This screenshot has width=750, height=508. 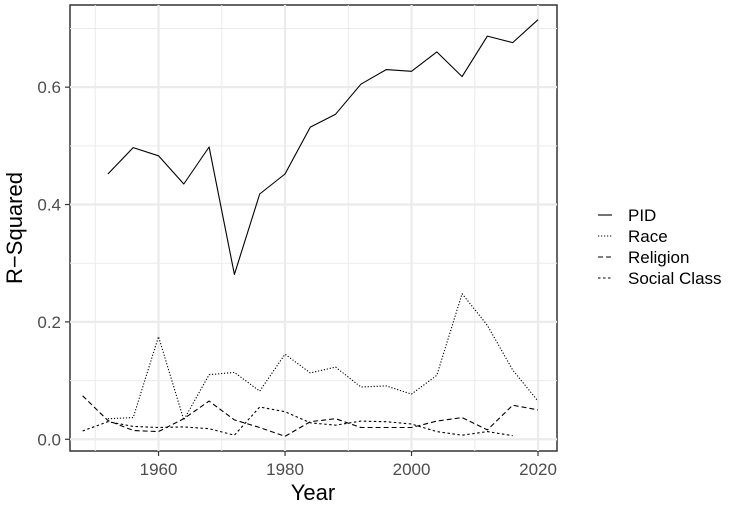 What do you see at coordinates (538, 469) in the screenshot?
I see `x-tick-label: 2020` at bounding box center [538, 469].